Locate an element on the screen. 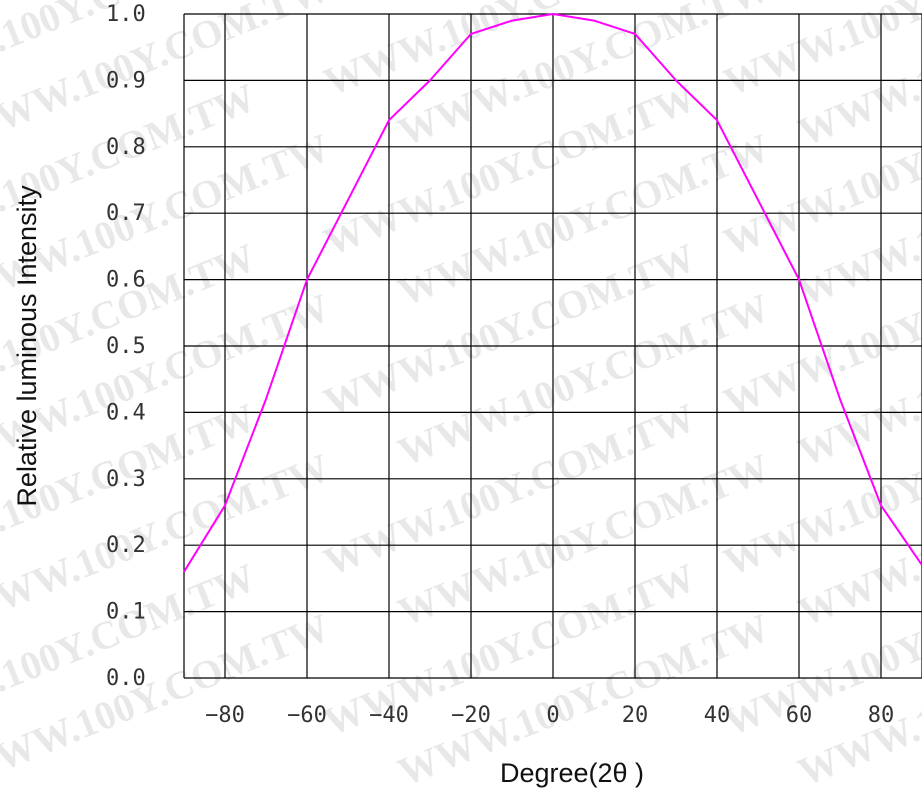 The width and height of the screenshot is (922, 802). y-tick-label: 0.6 is located at coordinates (126, 280).